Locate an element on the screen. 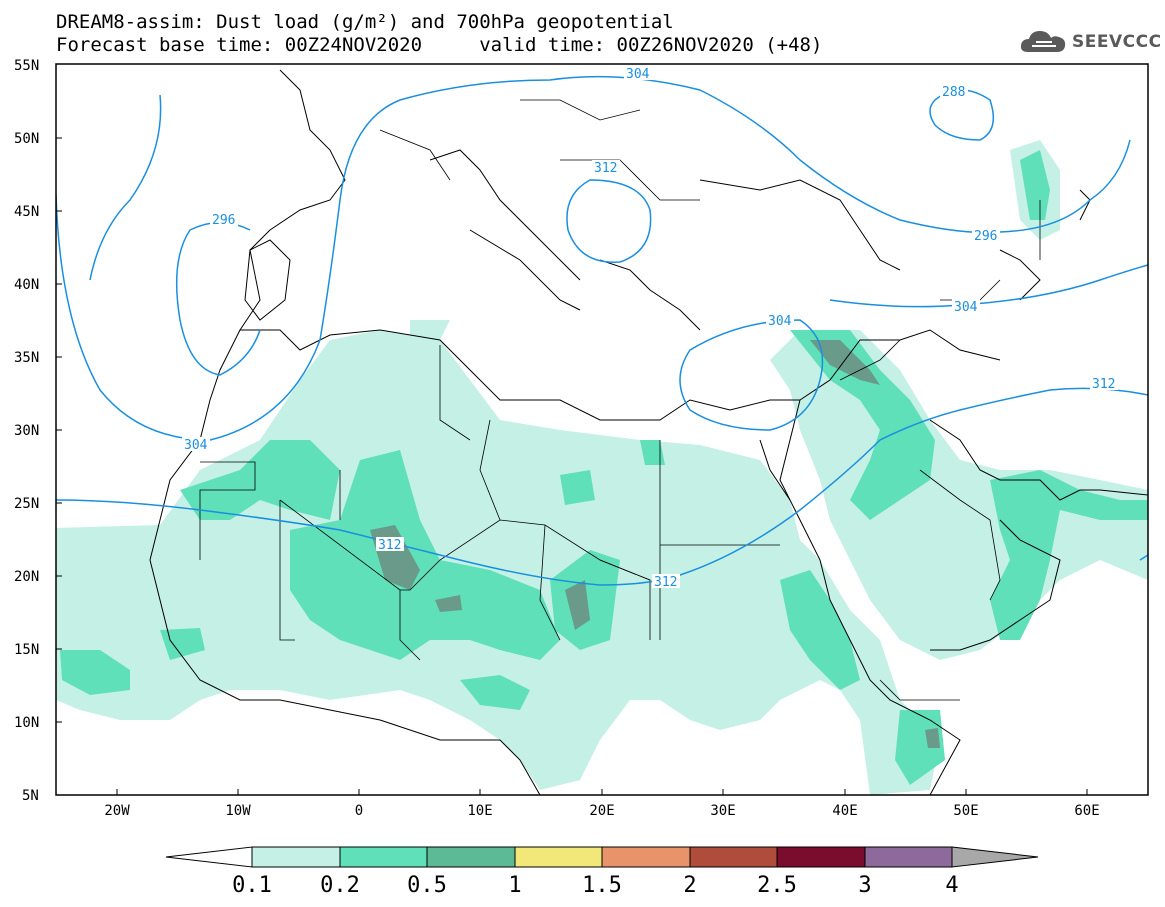 This screenshot has width=1165, height=907. lon-label: 10W is located at coordinates (238, 811).